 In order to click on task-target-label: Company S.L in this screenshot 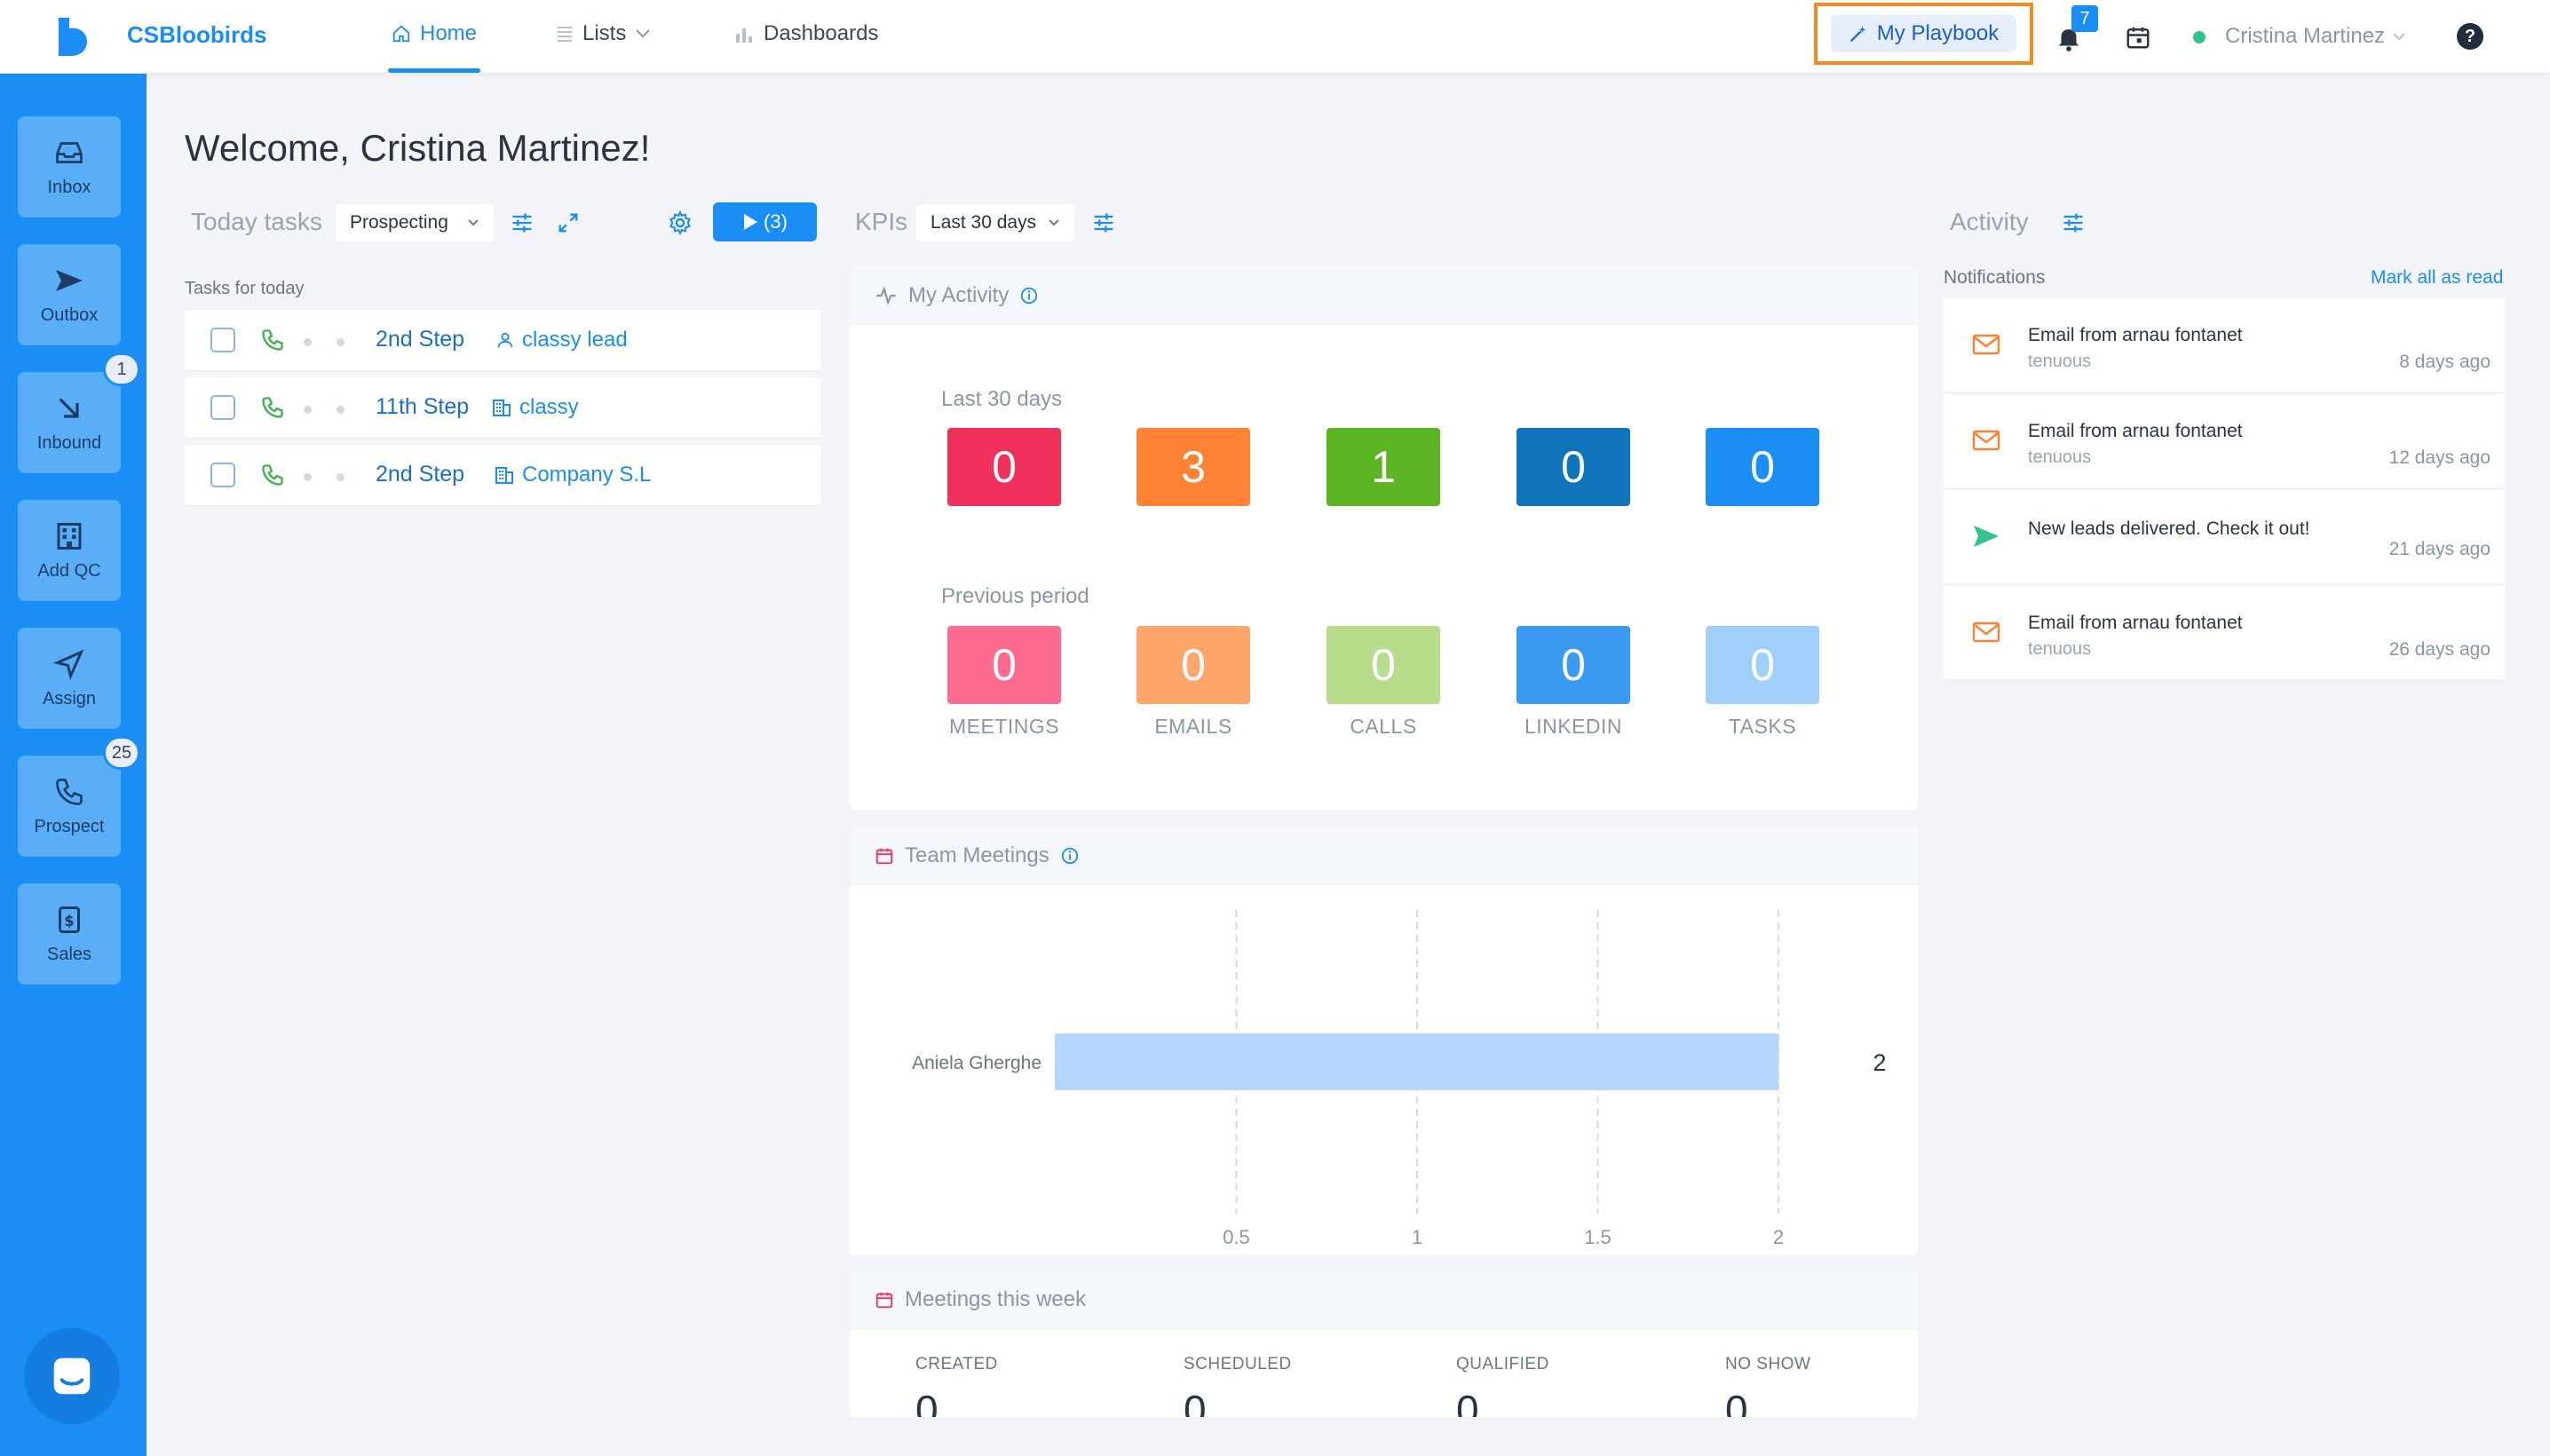, I will do `click(587, 475)`.